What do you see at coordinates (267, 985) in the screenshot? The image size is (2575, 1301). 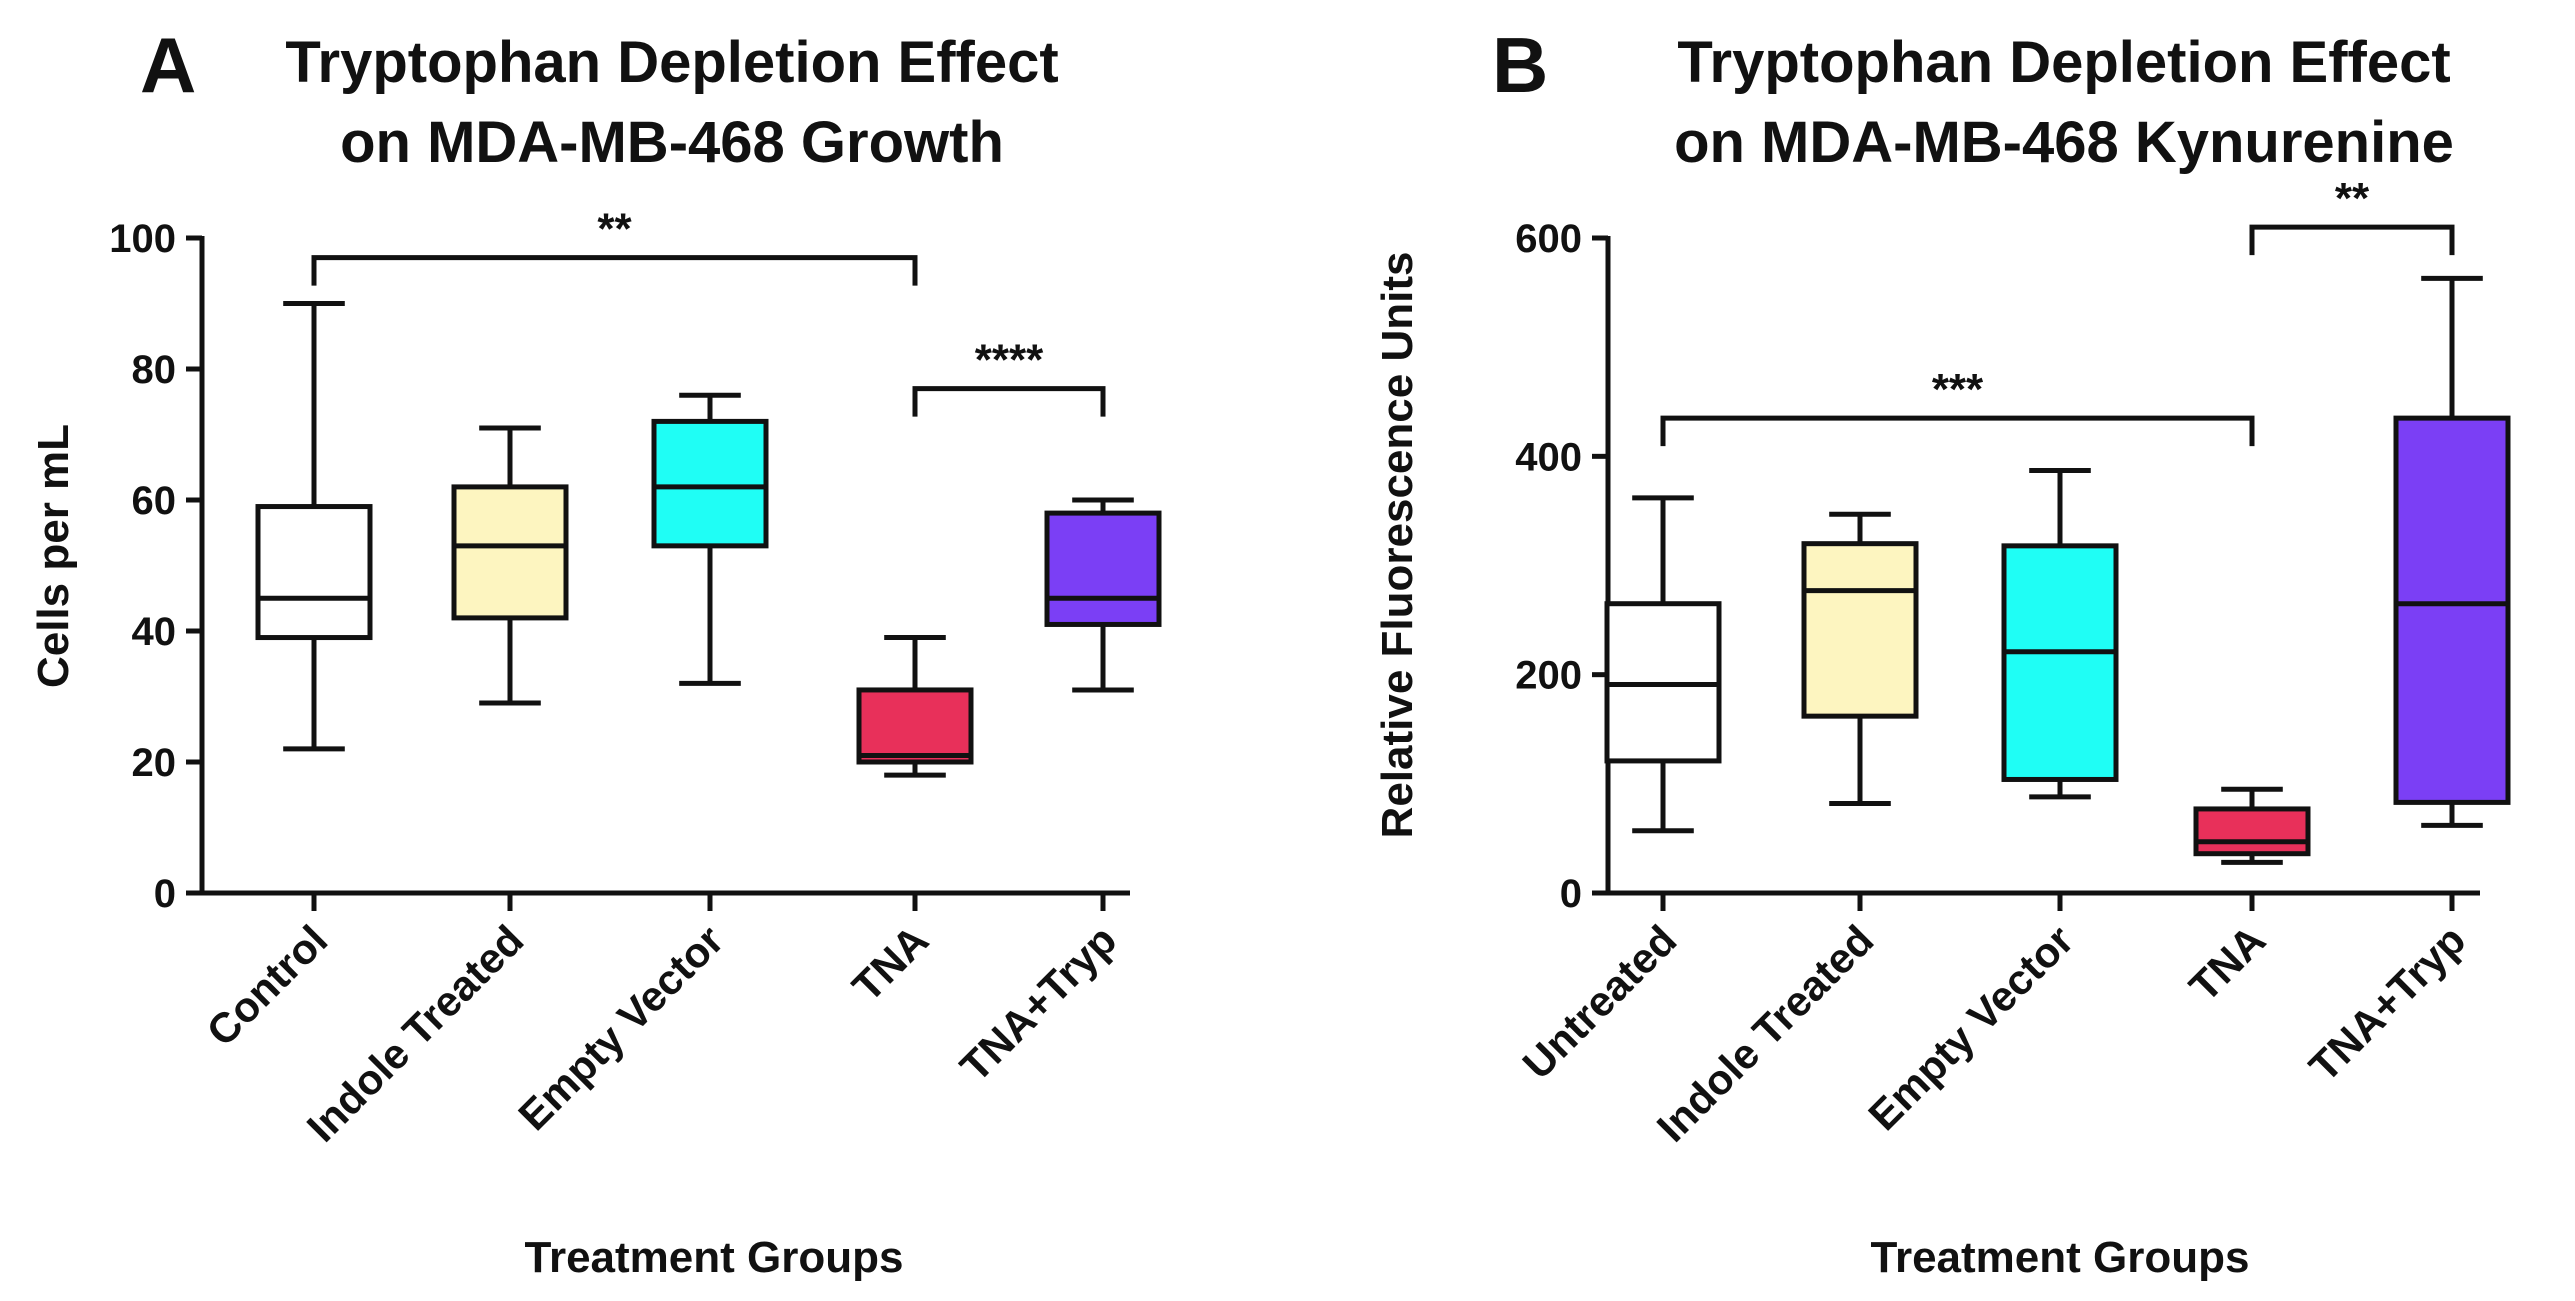 I see `x-tick-label: Control` at bounding box center [267, 985].